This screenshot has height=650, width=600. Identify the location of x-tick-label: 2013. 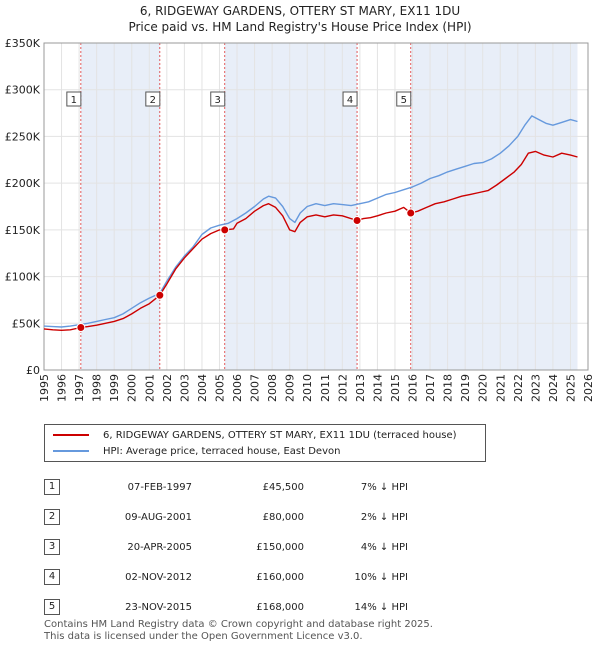
(360, 388).